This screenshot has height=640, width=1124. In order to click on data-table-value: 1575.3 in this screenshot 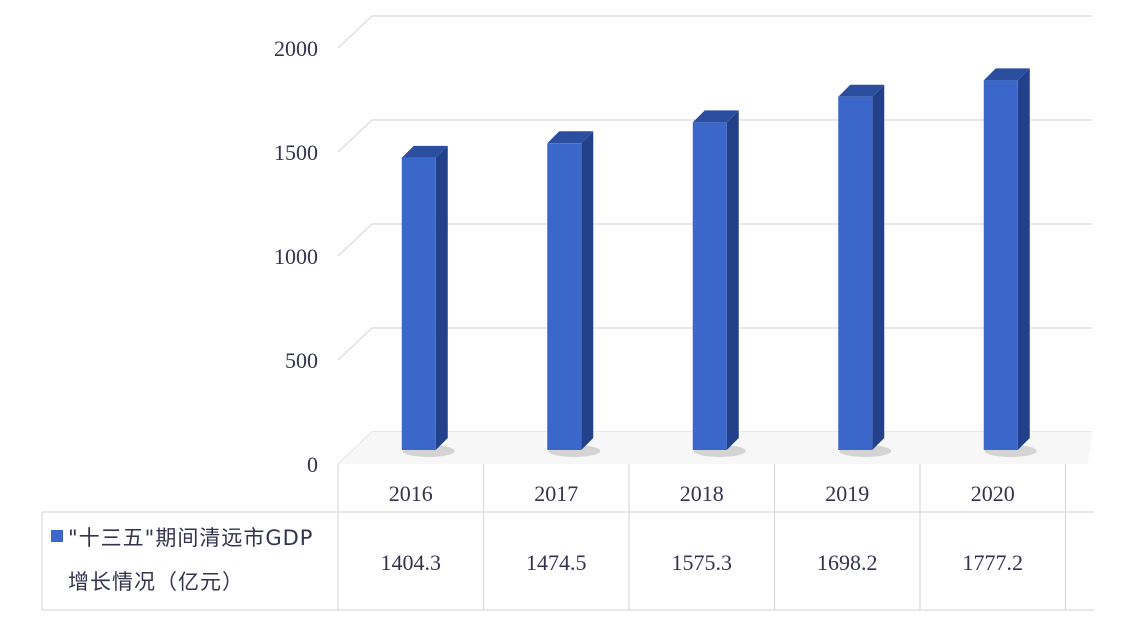, I will do `click(702, 562)`.